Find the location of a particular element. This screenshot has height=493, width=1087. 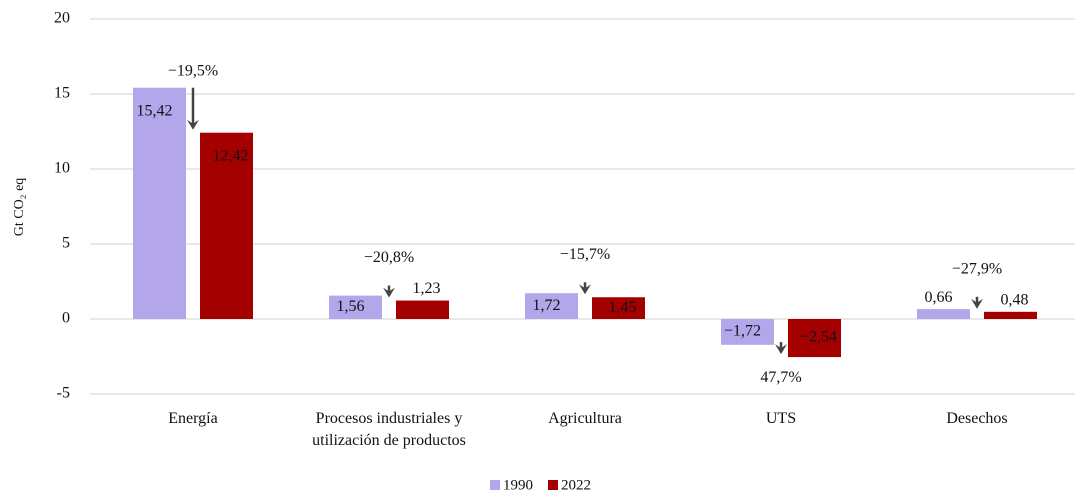

y-tick-label: 0 is located at coordinates (66, 318).